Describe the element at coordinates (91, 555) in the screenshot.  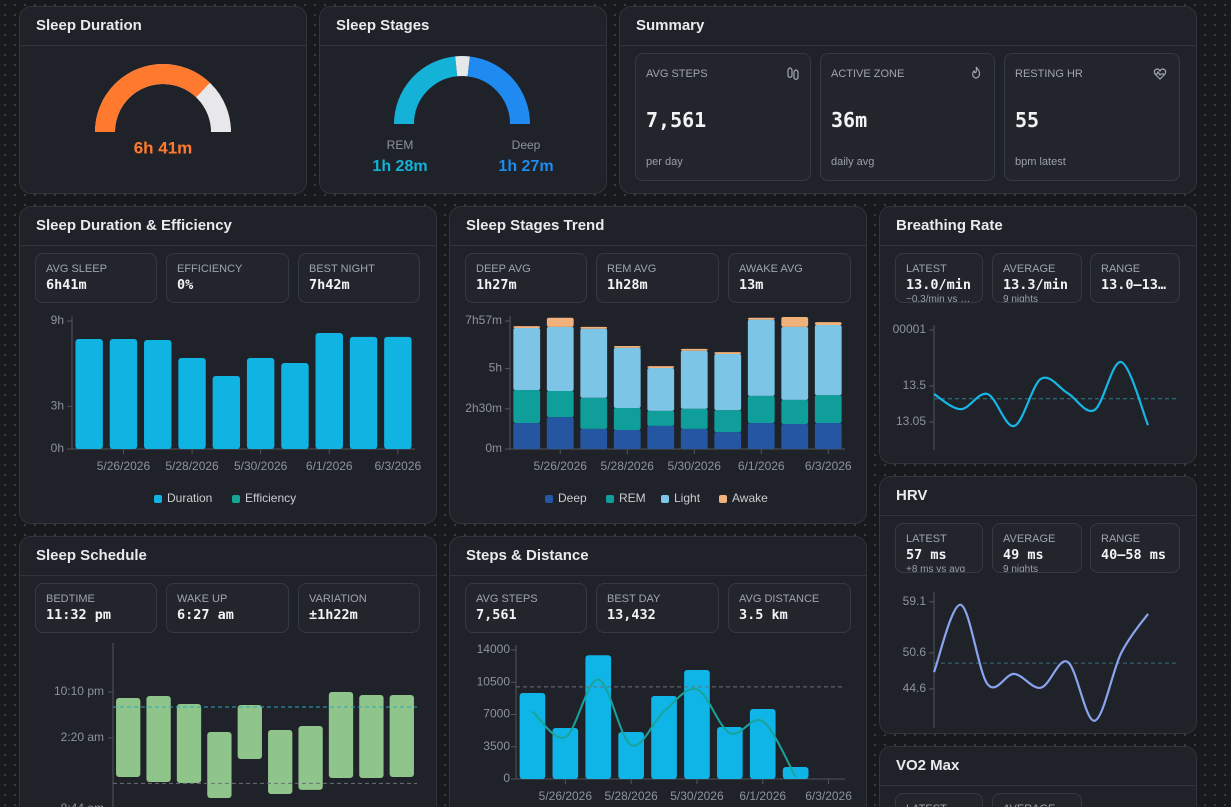
I see `card-title: Sleep Schedule` at that location.